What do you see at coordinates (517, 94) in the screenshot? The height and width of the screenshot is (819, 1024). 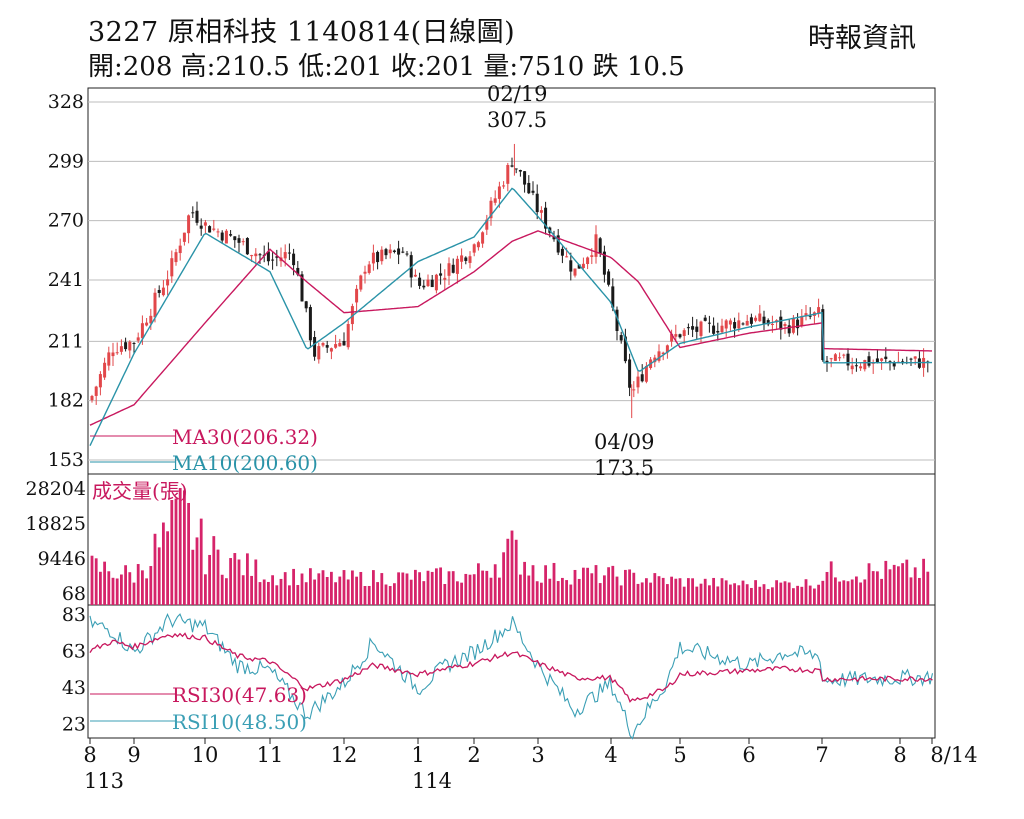 I see `high-date-label: 02/19` at bounding box center [517, 94].